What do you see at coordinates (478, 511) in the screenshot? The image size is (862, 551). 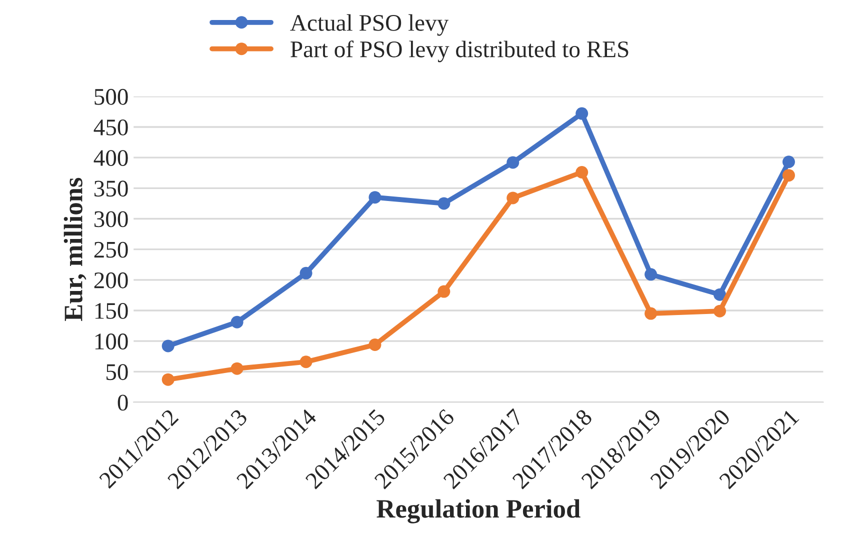 I see `x-axis-title: Regulation Period` at bounding box center [478, 511].